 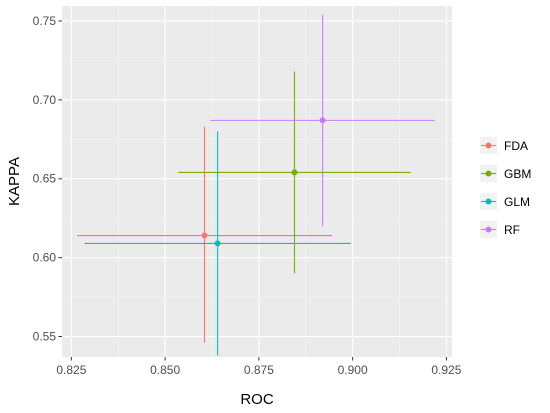 What do you see at coordinates (257, 399) in the screenshot?
I see `x-axis-title: ROC` at bounding box center [257, 399].